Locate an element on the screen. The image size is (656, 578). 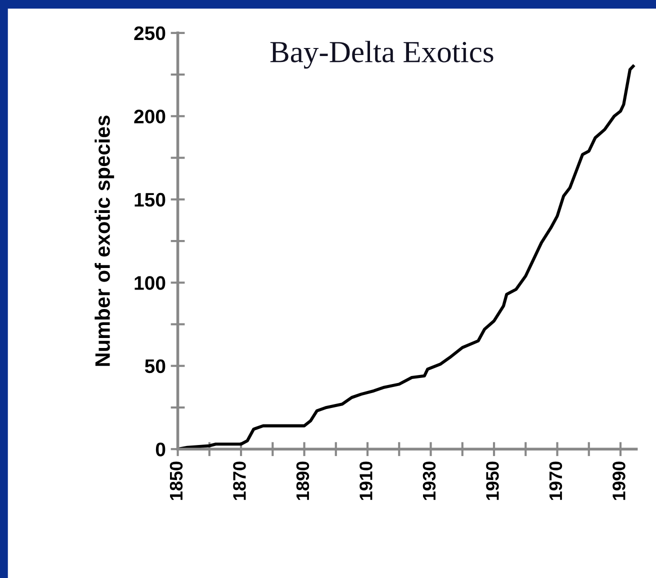
x-tick-label: 1910 is located at coordinates (366, 481).